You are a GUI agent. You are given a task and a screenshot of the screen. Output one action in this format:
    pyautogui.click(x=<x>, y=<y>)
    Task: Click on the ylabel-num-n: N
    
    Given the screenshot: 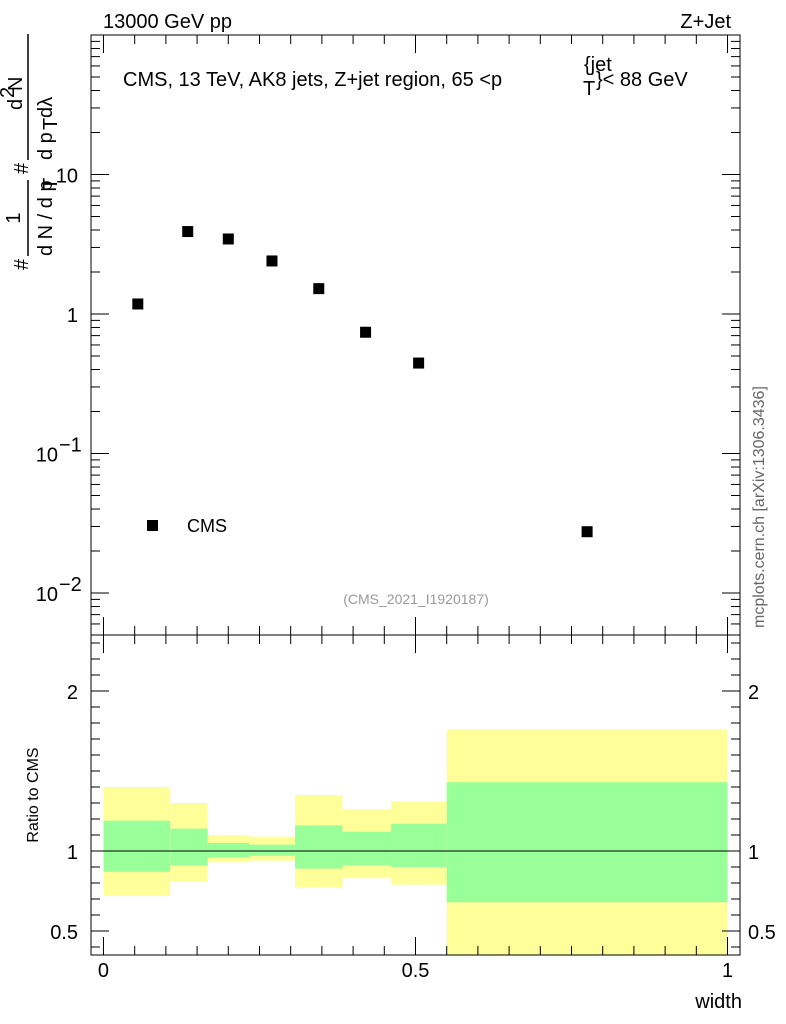 What is the action you would take?
    pyautogui.click(x=16, y=84)
    